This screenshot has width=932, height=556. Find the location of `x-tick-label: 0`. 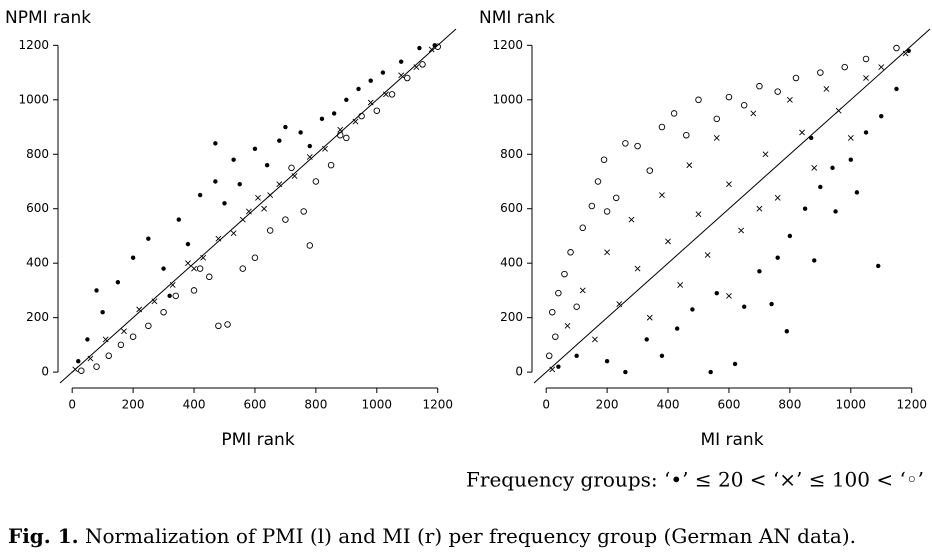

x-tick-label: 0 is located at coordinates (72, 405).